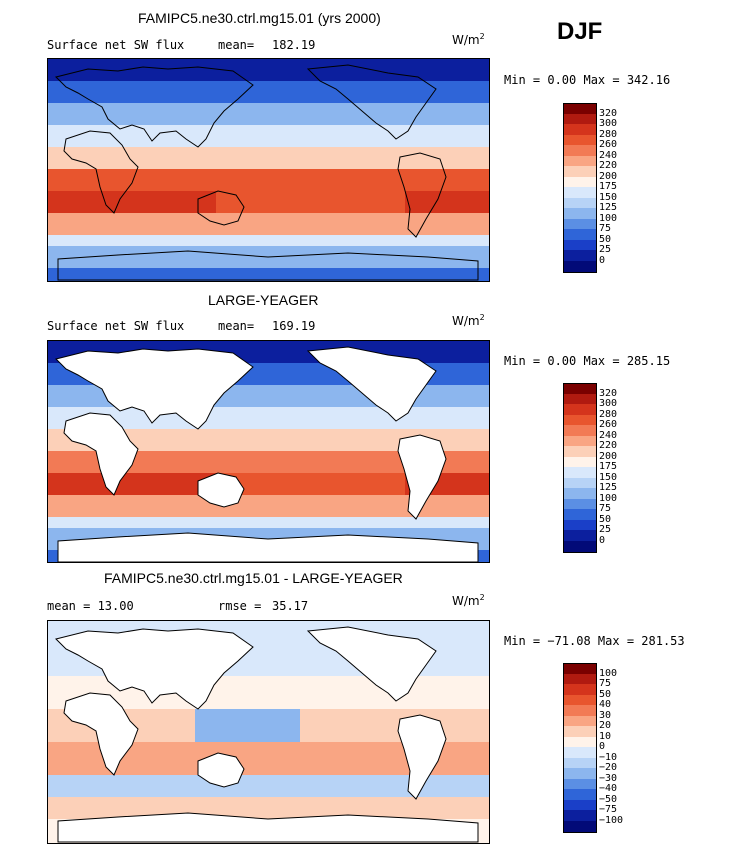 The image size is (733, 852). What do you see at coordinates (608, 176) in the screenshot?
I see `colorbar-tick-label: 200` at bounding box center [608, 176].